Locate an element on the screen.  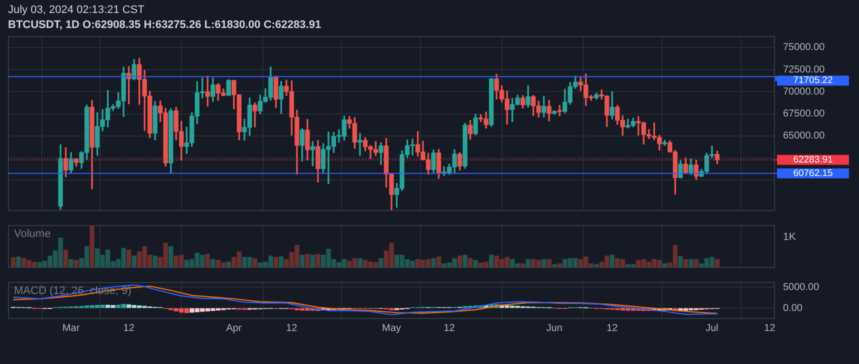
ref-line-label: 62283.91 is located at coordinates (813, 160).